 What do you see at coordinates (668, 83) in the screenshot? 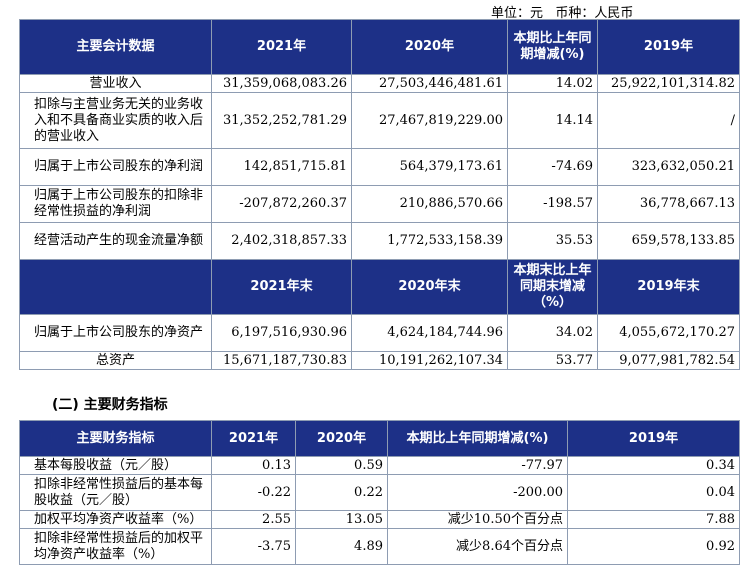
I see `table-cell: 25,922,101,314.82` at bounding box center [668, 83].